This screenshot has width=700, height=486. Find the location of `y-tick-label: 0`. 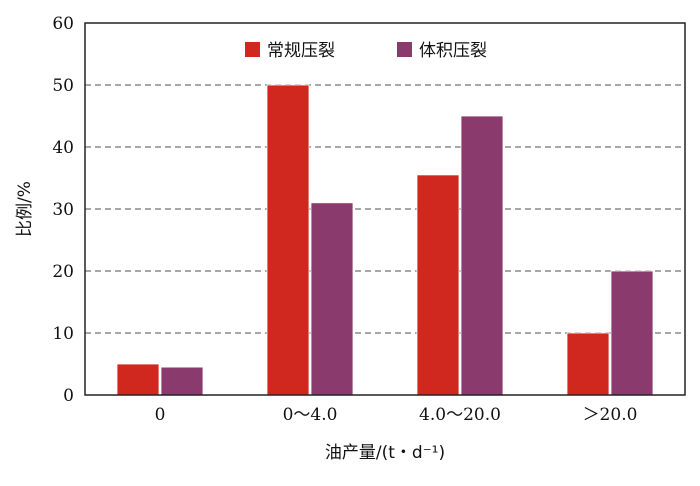

y-tick-label: 0 is located at coordinates (68, 396).